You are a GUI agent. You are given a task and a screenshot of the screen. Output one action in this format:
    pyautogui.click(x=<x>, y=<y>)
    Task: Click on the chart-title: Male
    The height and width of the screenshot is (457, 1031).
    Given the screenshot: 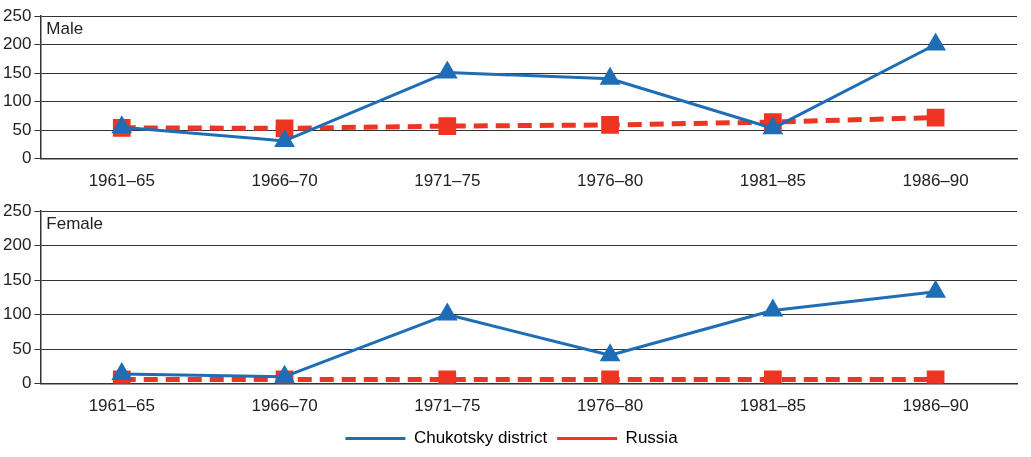 What is the action you would take?
    pyautogui.click(x=65, y=29)
    